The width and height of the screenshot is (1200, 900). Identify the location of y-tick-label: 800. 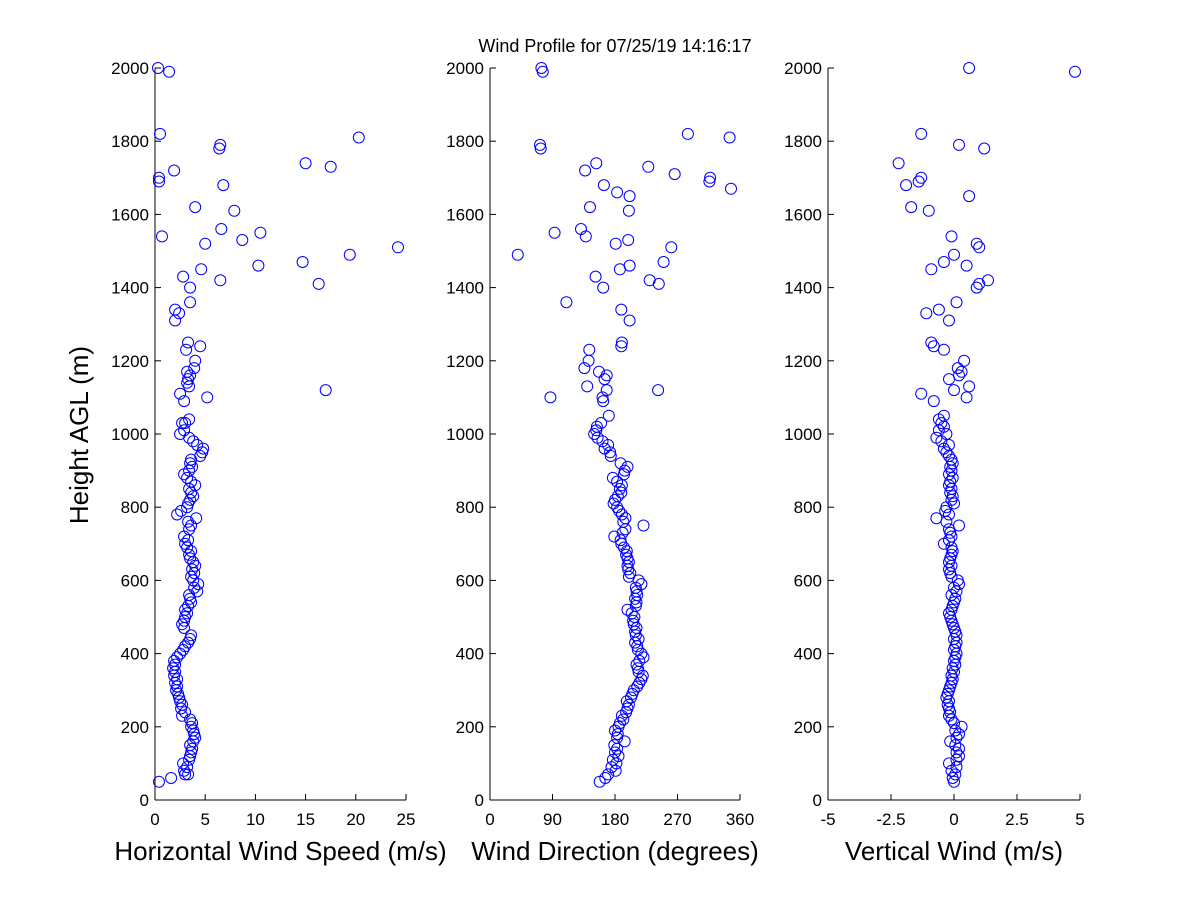
(470, 507).